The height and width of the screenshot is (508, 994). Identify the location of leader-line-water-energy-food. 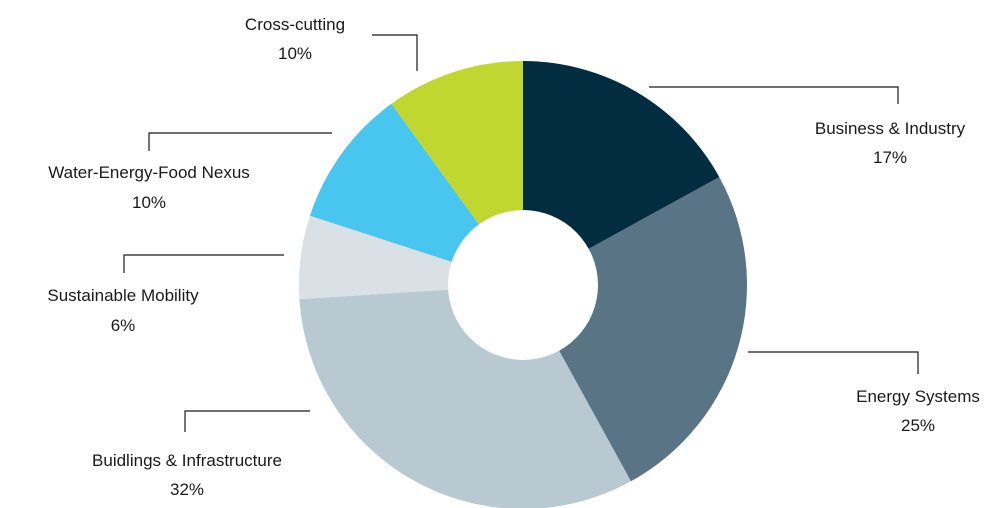
(240, 141).